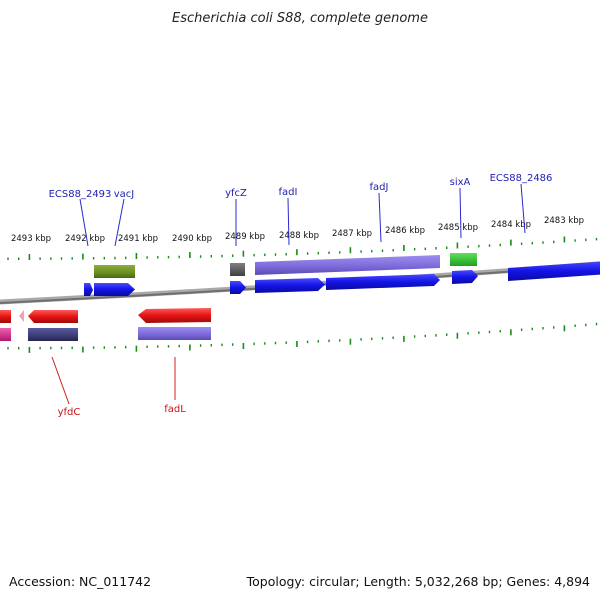 The width and height of the screenshot is (600, 600). I want to click on gene-labels-bottom: yfdC fadL, so click(122, 411).